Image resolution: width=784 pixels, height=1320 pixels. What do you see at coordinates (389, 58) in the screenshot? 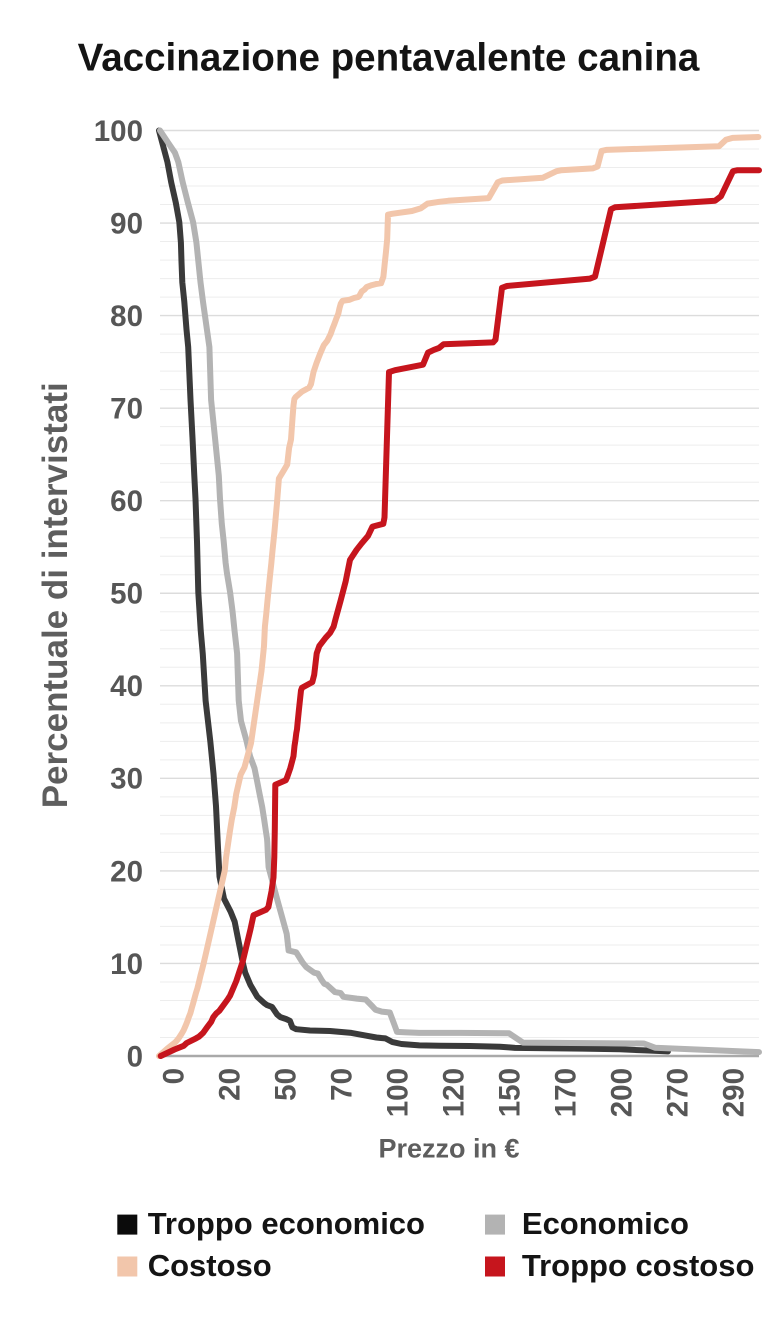
I see `svg-text:Vaccinazione pentavalente cani: Vaccinazione pentavalente canina` at bounding box center [389, 58].